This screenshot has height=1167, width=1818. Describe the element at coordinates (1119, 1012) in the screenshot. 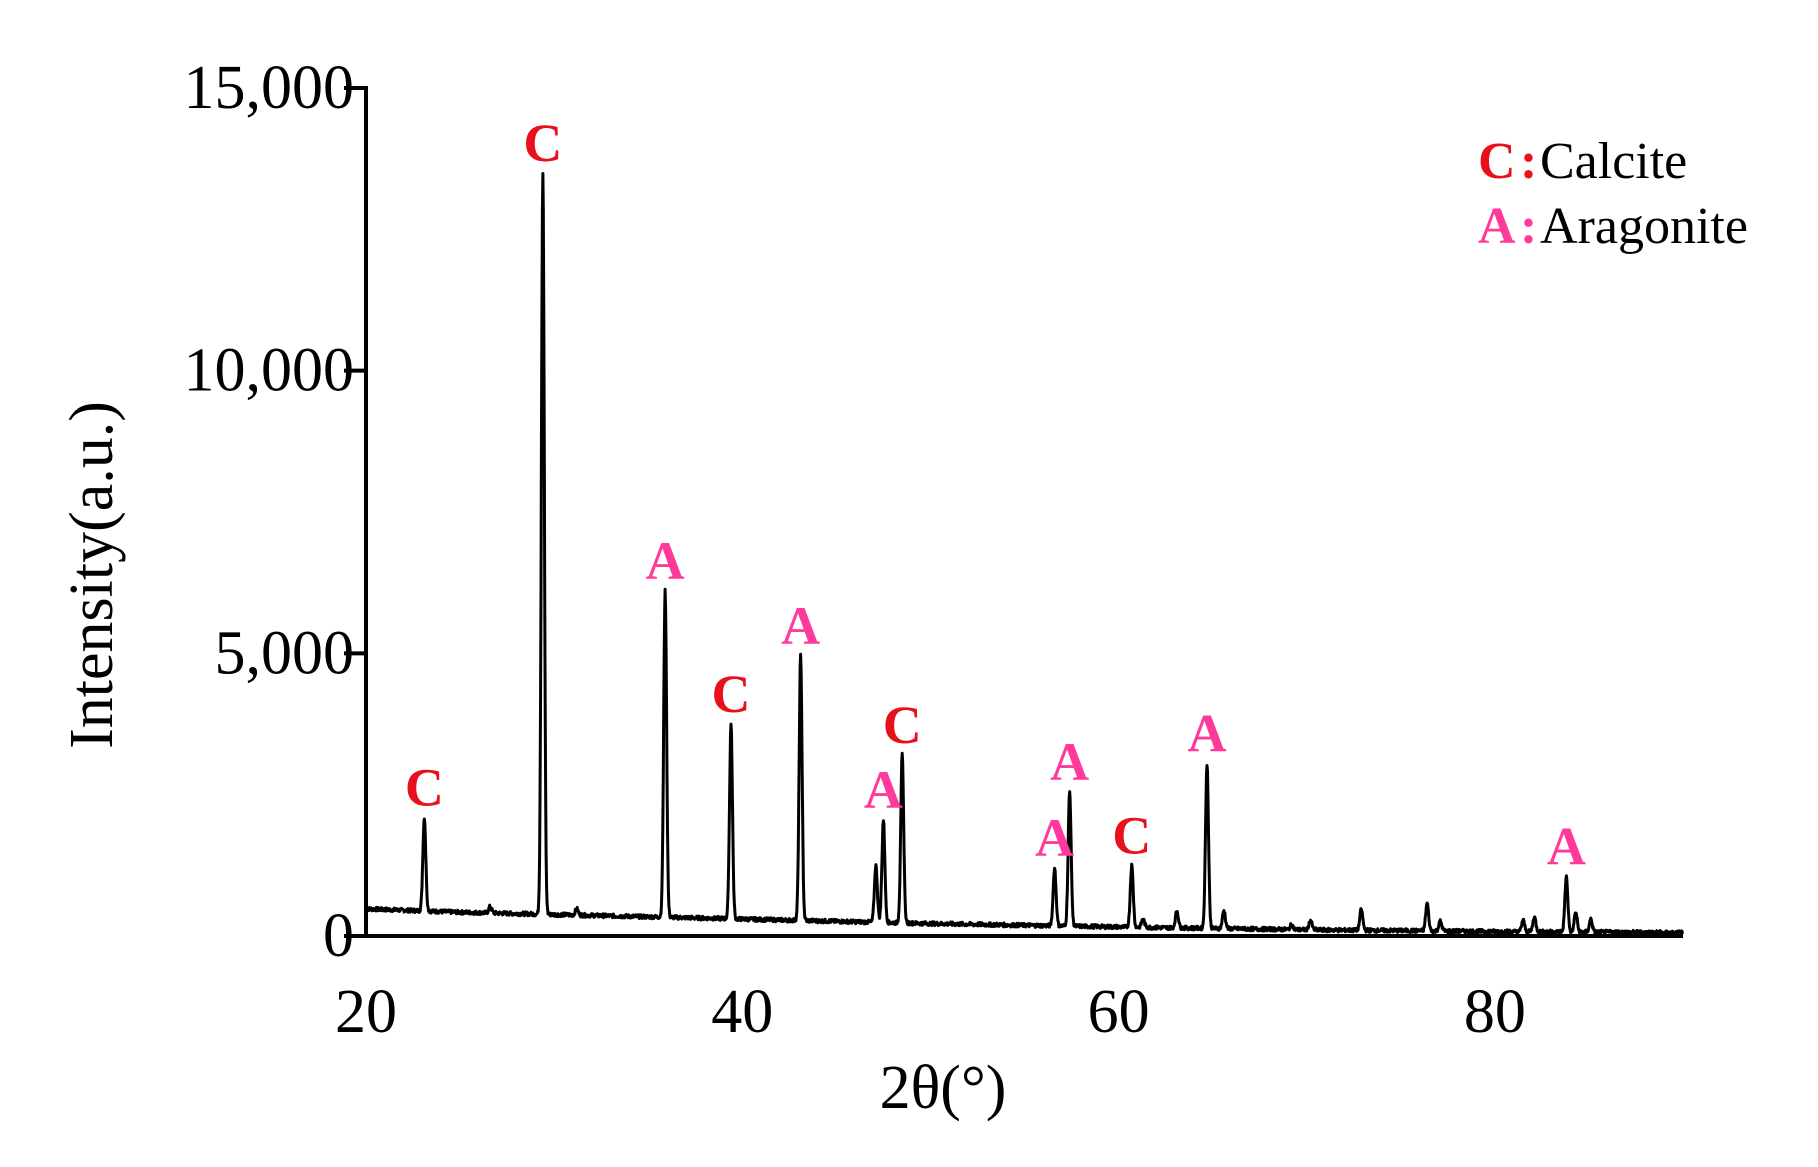

I see `x-tick-label: 60` at that location.